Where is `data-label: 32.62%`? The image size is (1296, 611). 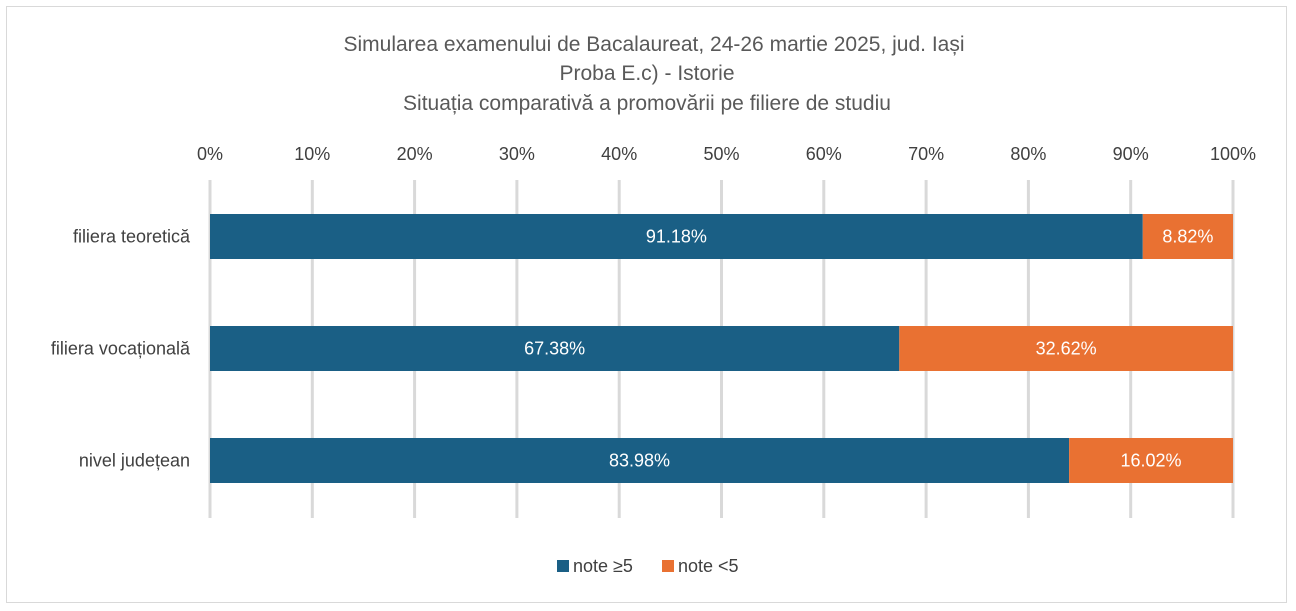 data-label: 32.62% is located at coordinates (1066, 349).